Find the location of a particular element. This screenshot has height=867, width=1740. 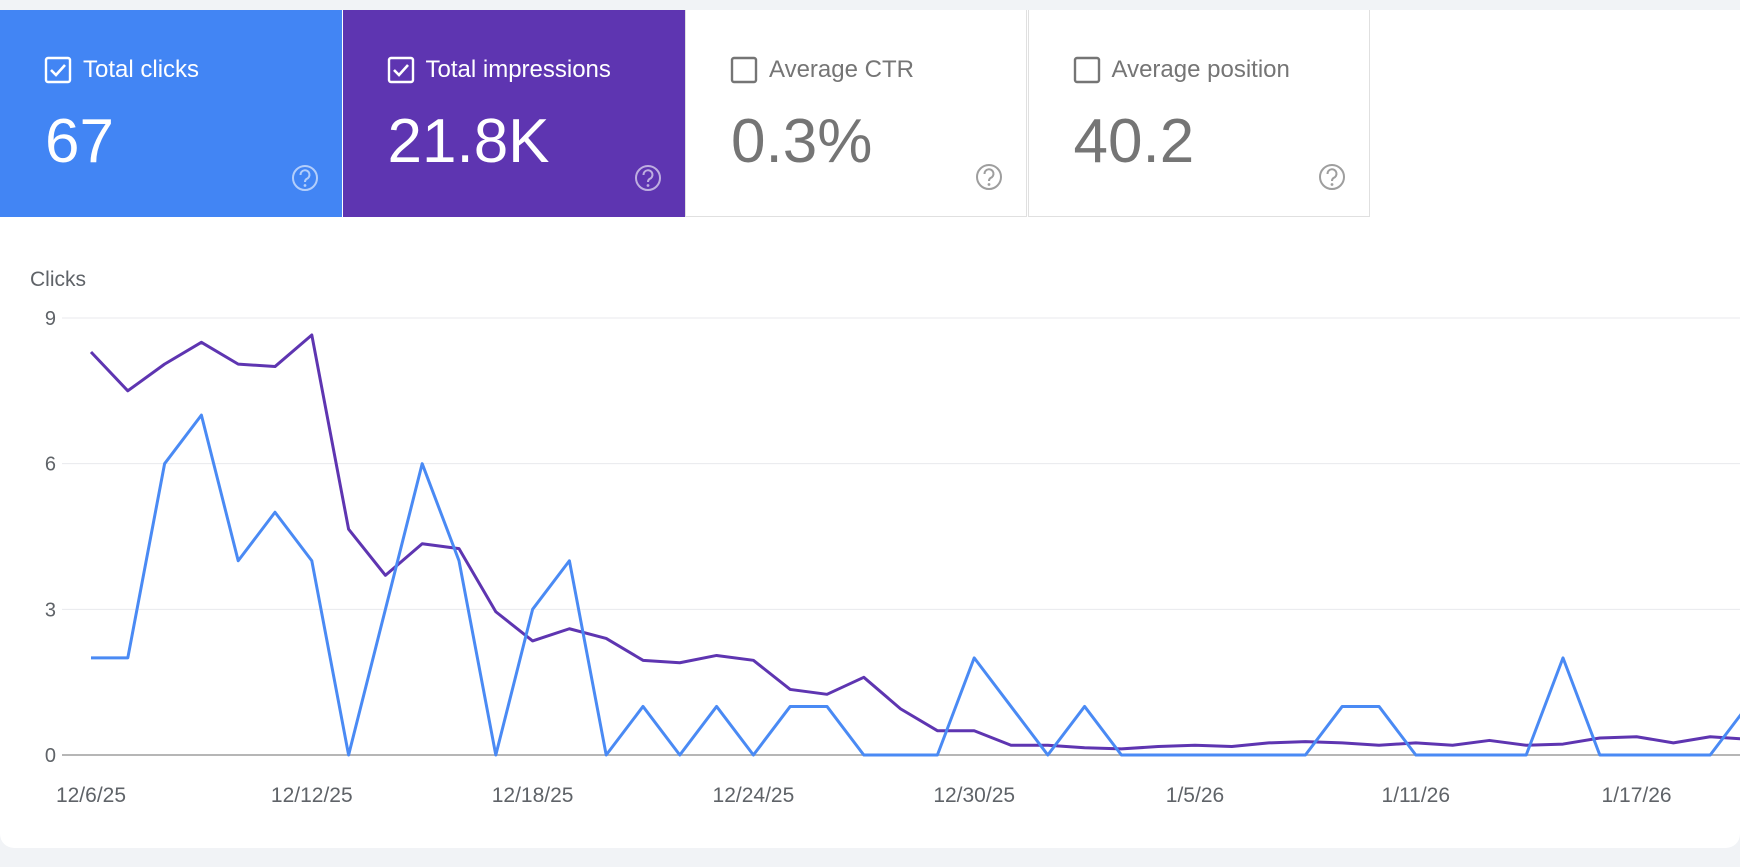

metric-card: Average position 40.2 is located at coordinates (1198, 113).